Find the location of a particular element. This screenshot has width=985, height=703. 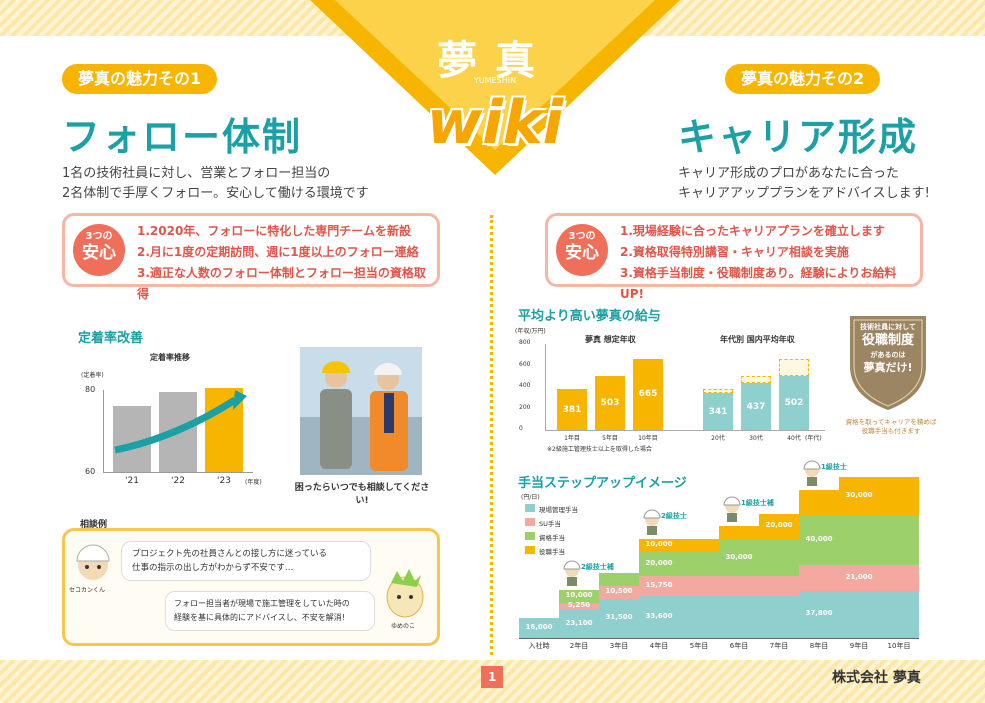

growth-arrow-icon is located at coordinates (180, 422).